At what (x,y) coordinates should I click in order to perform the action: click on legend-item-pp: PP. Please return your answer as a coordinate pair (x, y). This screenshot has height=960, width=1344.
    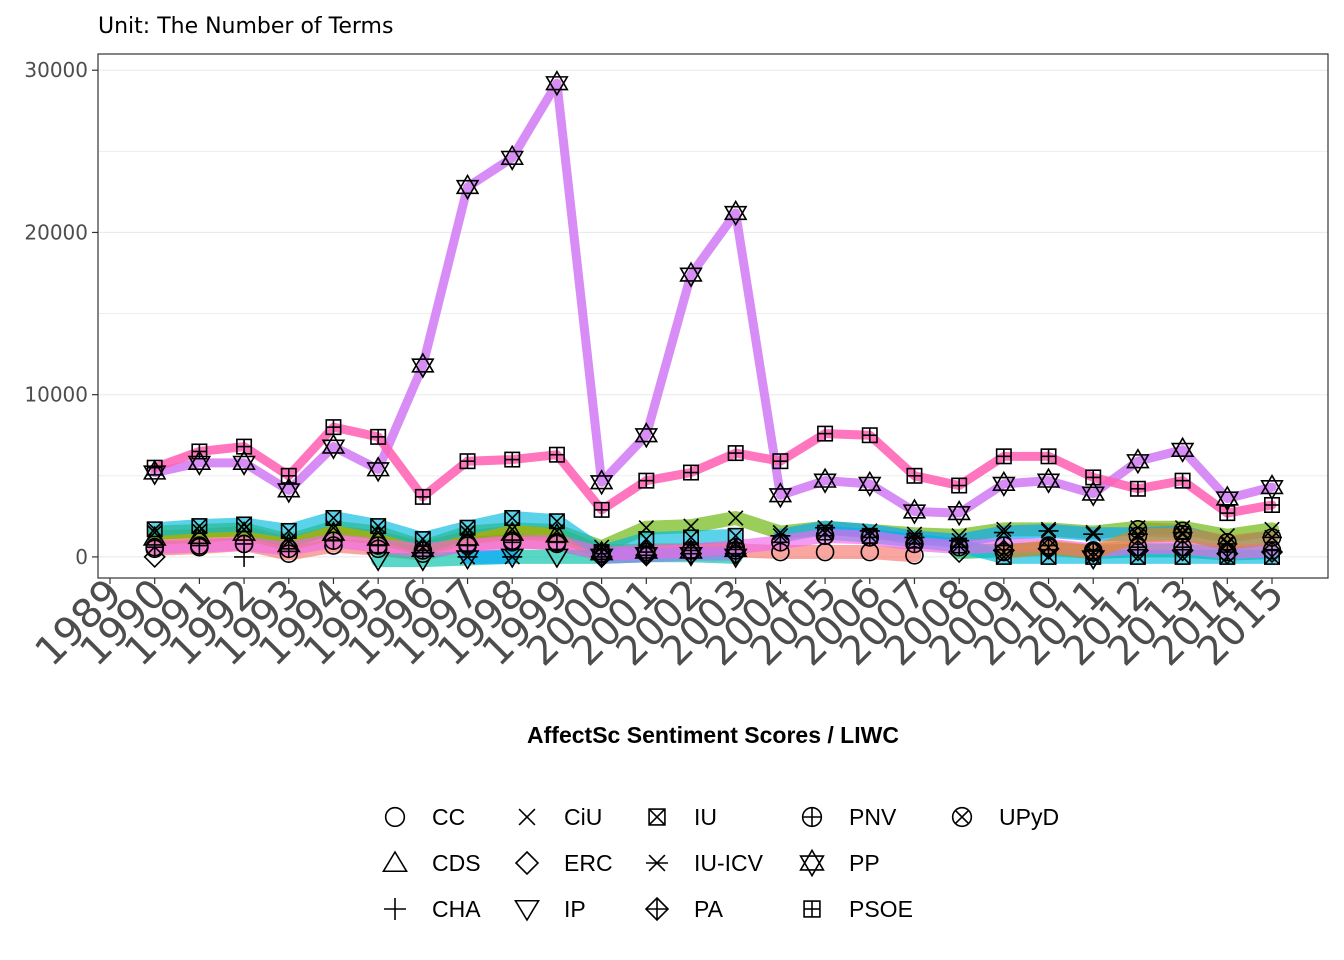
    Looking at the image, I should click on (839, 863).